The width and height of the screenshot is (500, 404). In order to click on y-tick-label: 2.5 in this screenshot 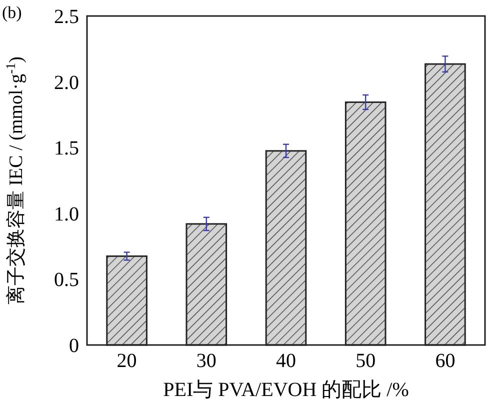, I will do `click(66, 17)`.